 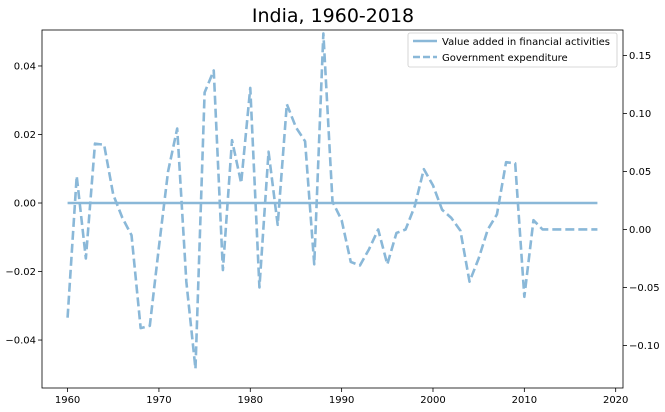 What do you see at coordinates (432, 400) in the screenshot?
I see `x-tick-label: 2000` at bounding box center [432, 400].